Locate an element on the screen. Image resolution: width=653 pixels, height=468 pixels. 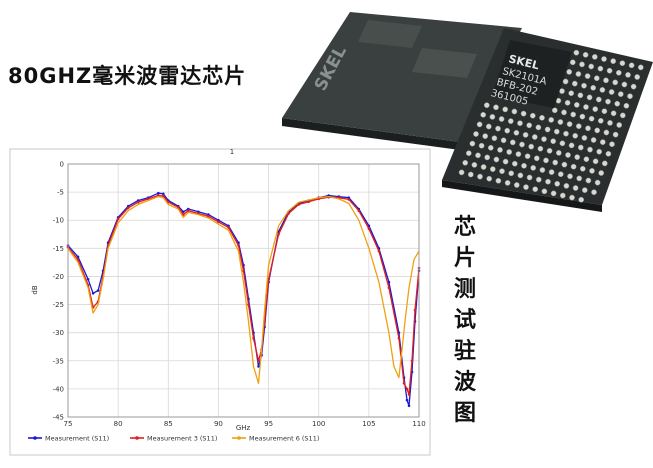
y-tick-label: -15 is located at coordinates (58, 249).